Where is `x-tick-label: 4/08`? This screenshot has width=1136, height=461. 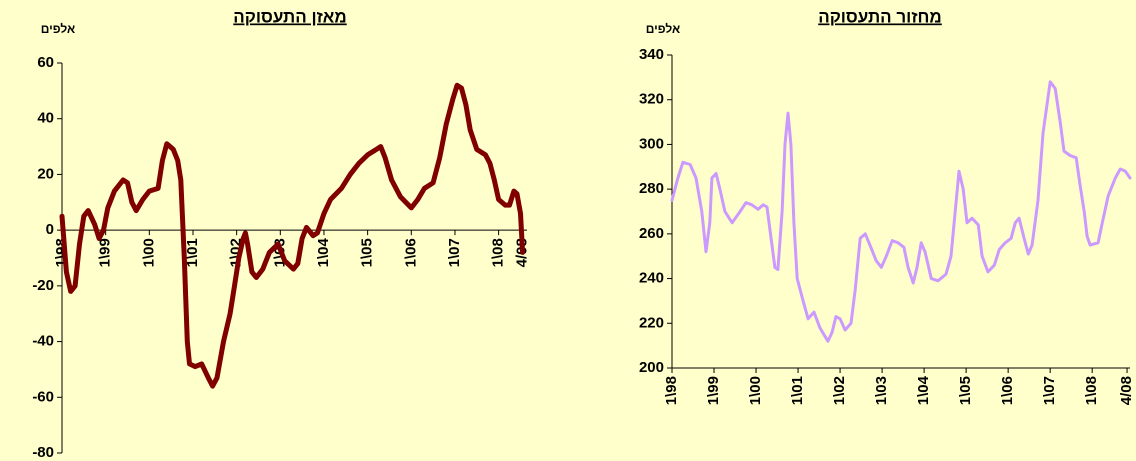
x-tick-label: 4/08 is located at coordinates (1126, 390).